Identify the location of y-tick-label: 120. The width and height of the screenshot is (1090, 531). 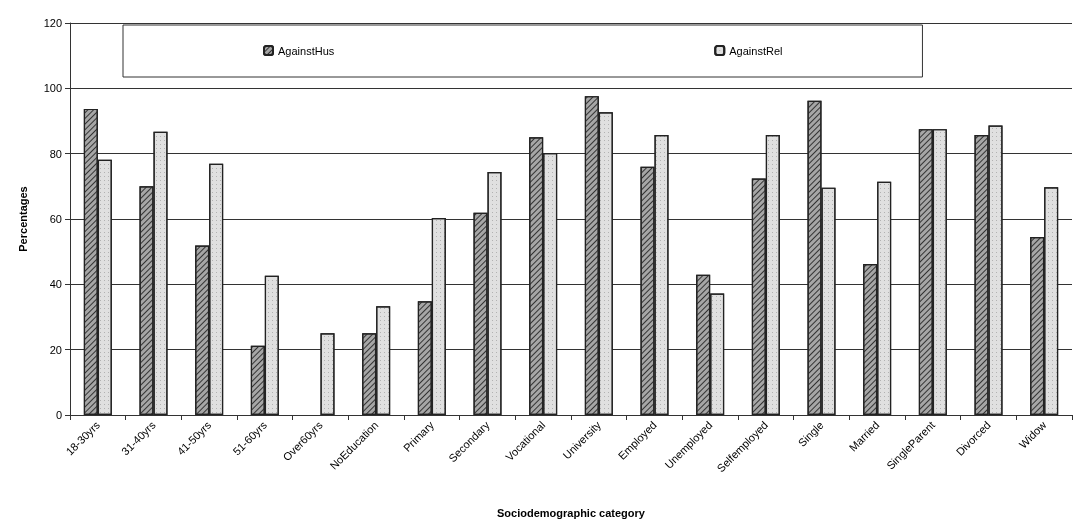
(52, 23).